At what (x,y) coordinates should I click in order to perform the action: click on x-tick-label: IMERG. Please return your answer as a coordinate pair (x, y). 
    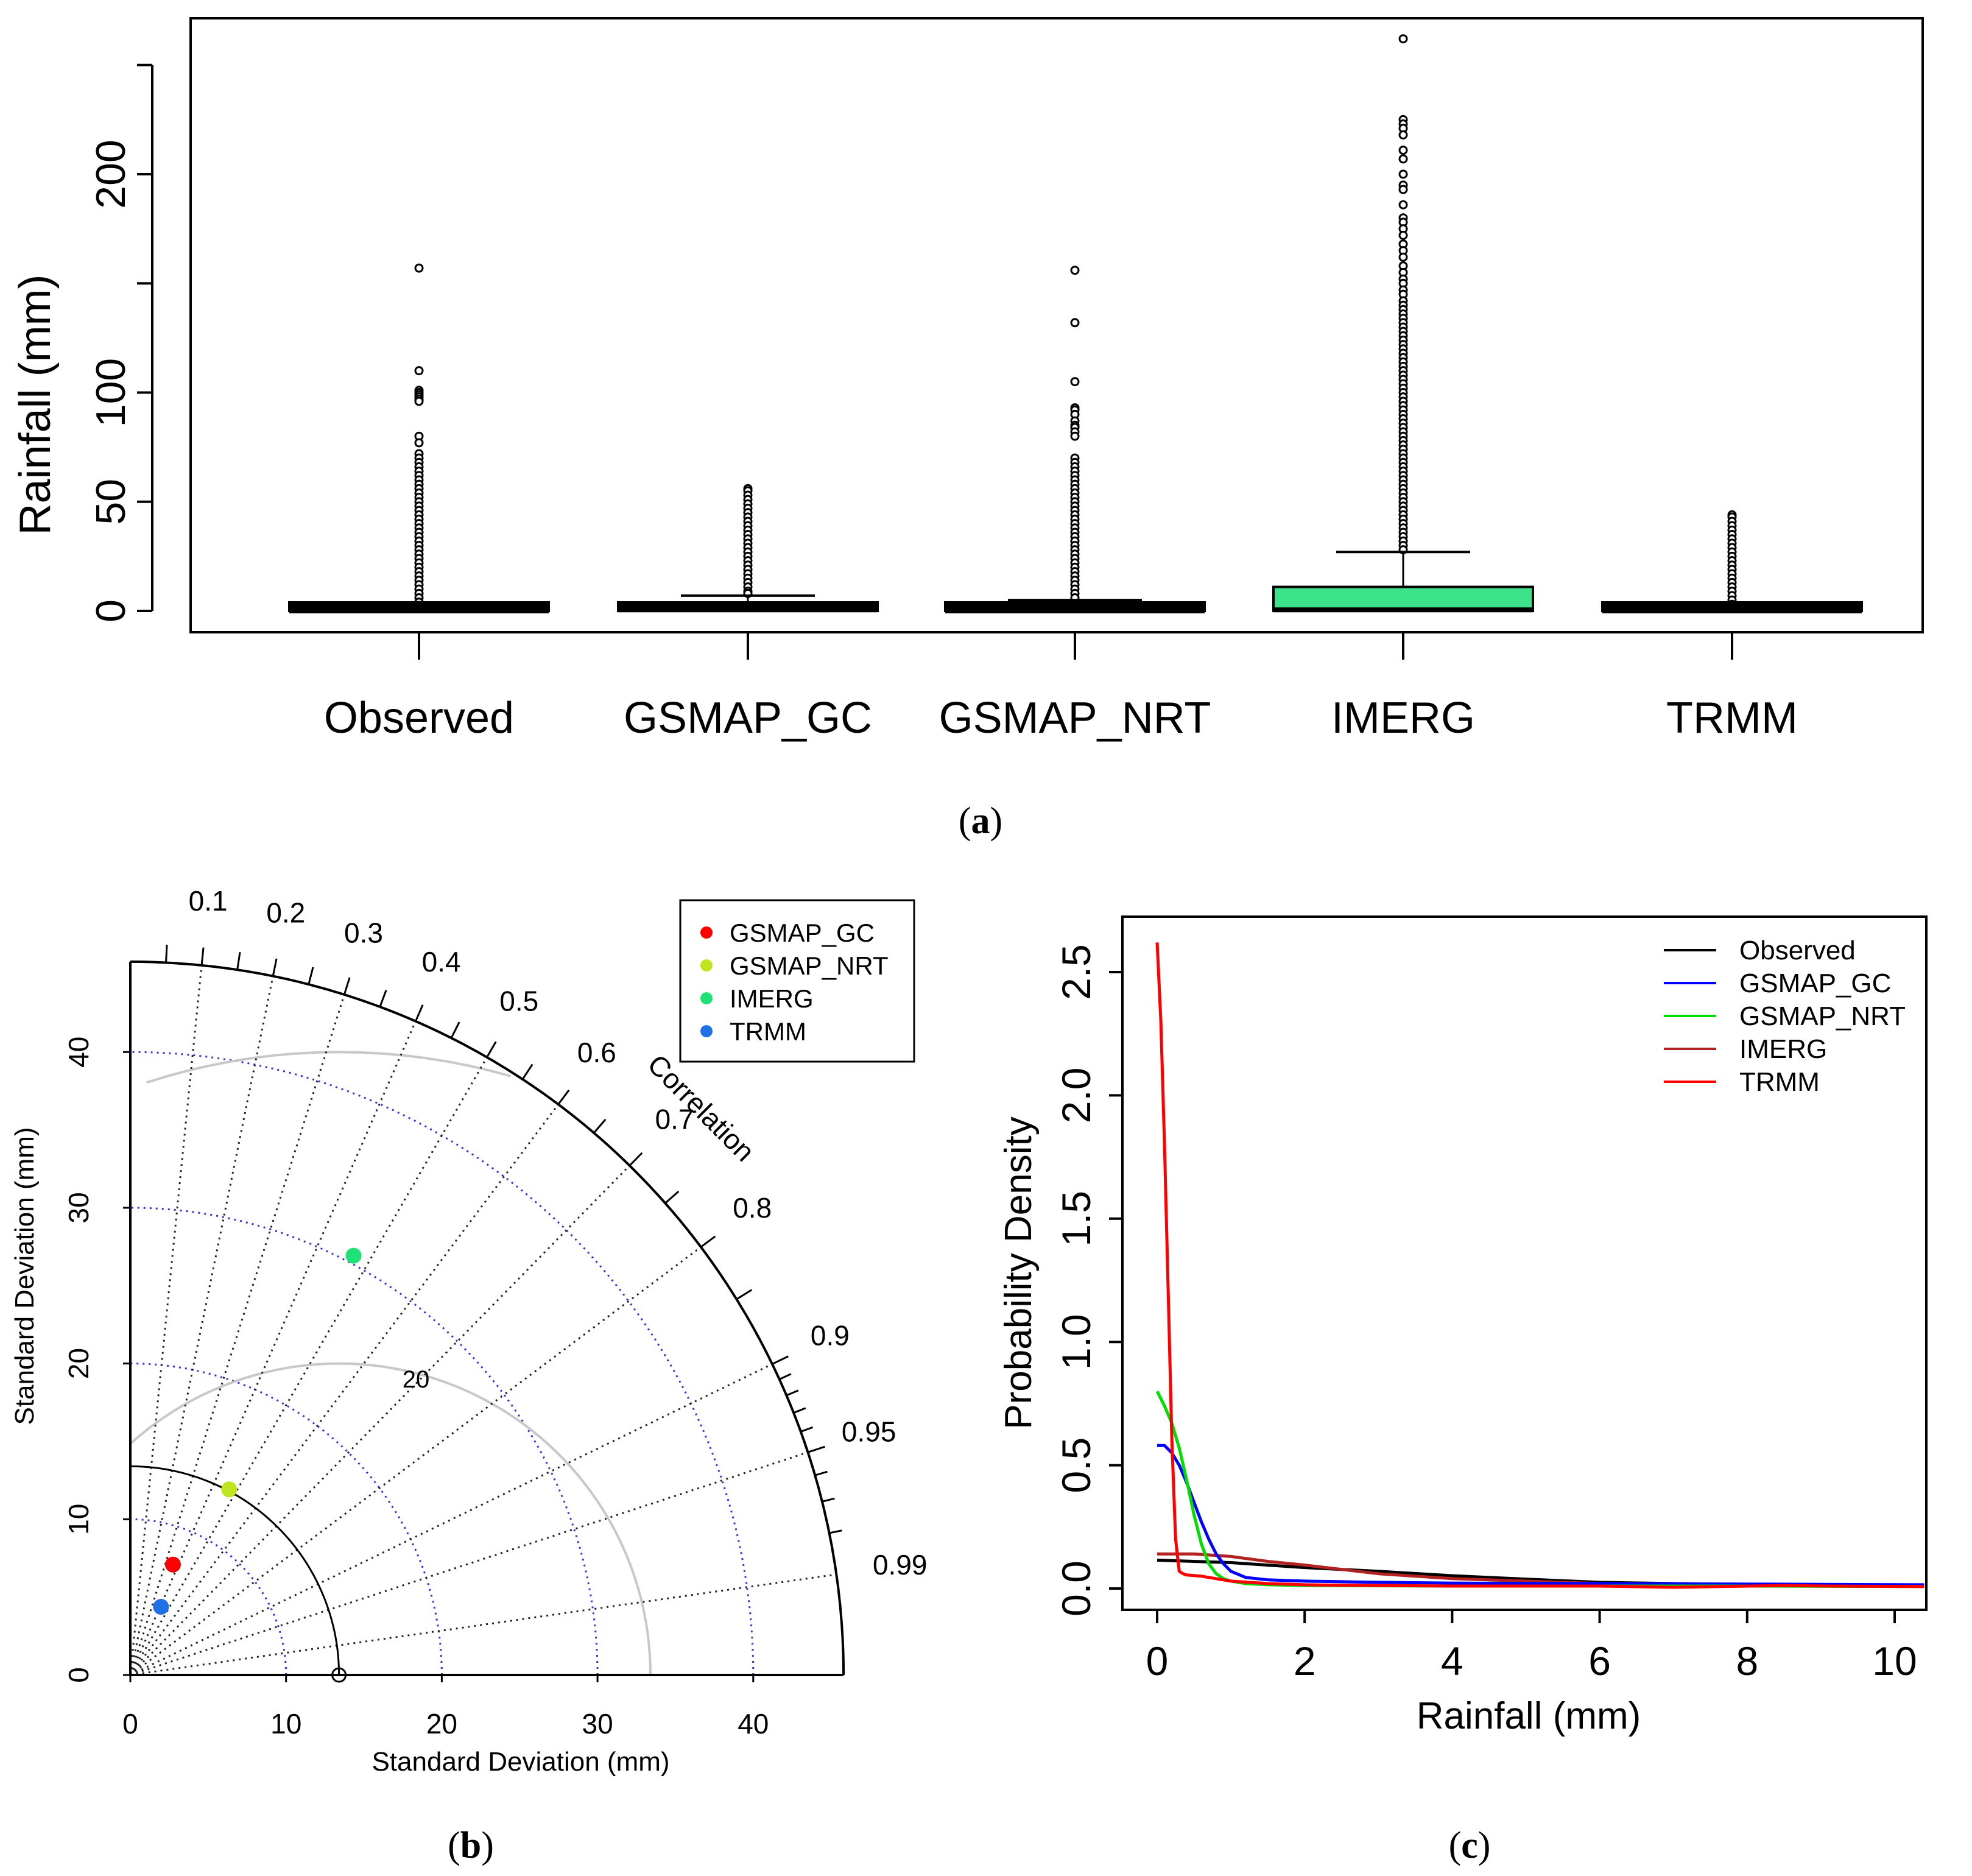
    Looking at the image, I should click on (1403, 718).